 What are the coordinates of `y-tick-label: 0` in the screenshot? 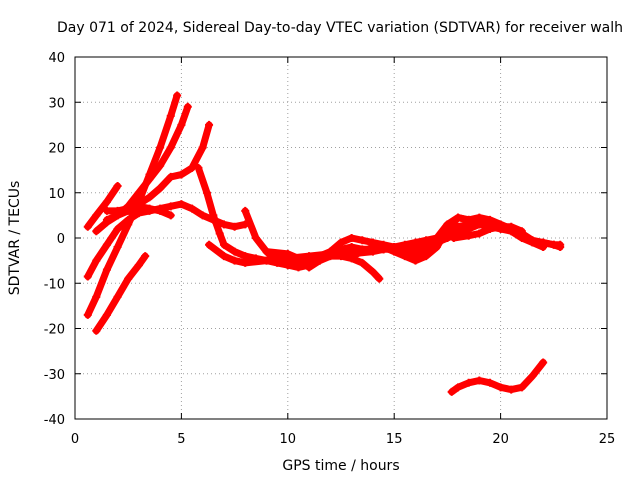 It's located at (61, 239).